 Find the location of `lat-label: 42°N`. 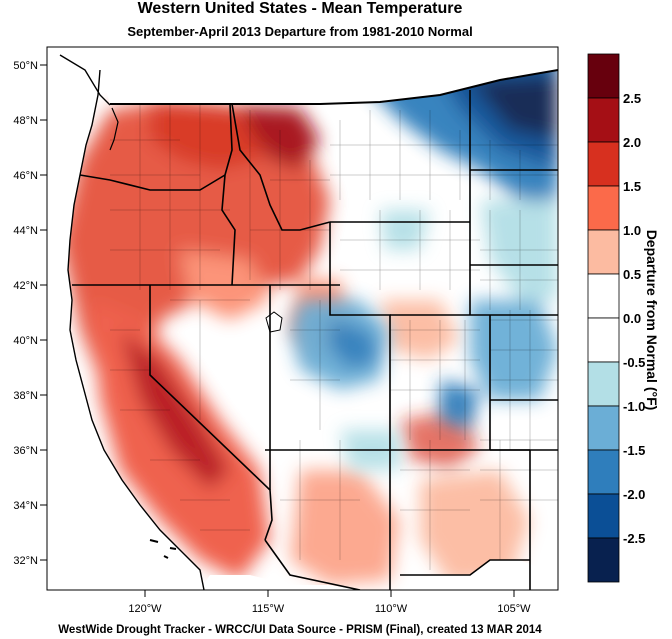

lat-label: 42°N is located at coordinates (25, 286).